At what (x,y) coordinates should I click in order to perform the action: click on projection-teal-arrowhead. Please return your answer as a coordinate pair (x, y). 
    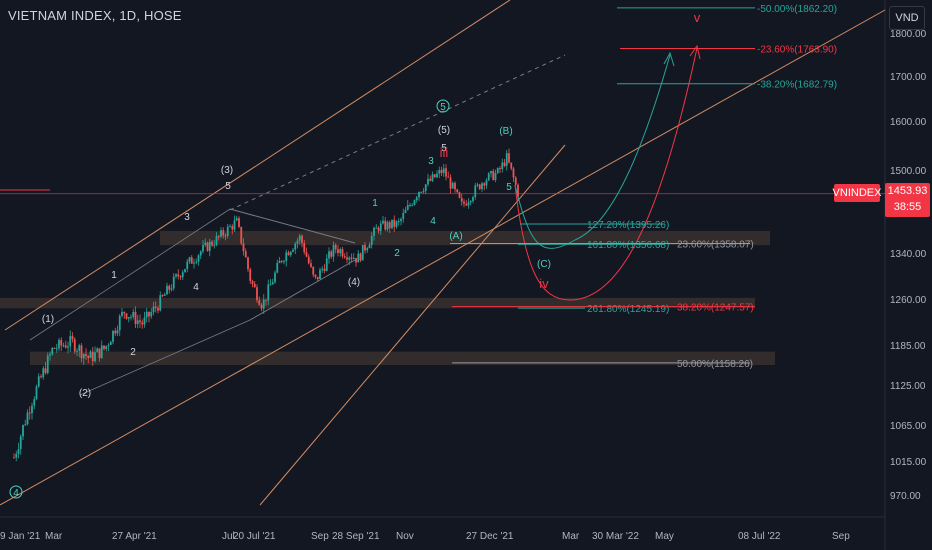
    Looking at the image, I should click on (669, 59).